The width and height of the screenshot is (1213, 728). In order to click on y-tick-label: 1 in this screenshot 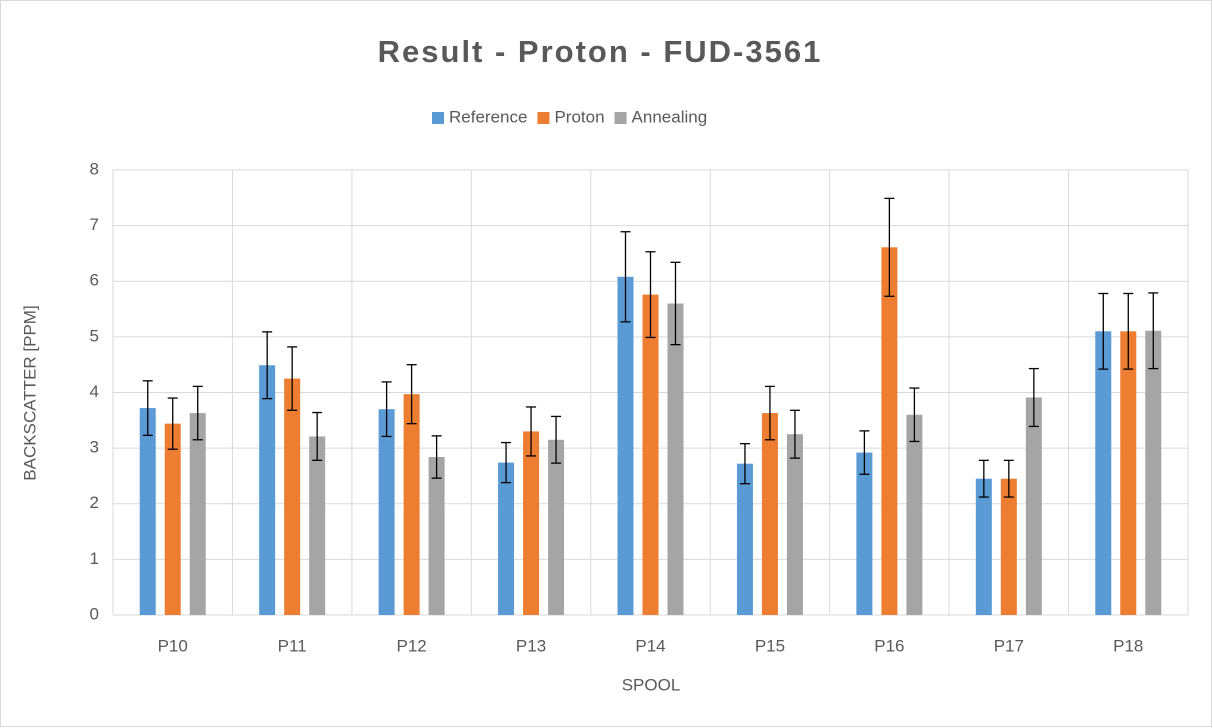, I will do `click(94, 558)`.